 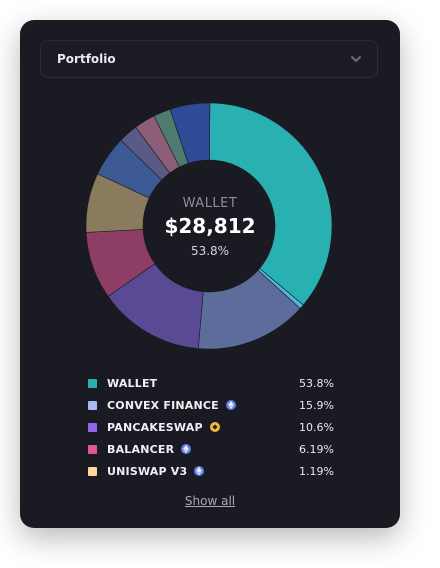 What do you see at coordinates (209, 59) in the screenshot?
I see `portfolio-dropdown: Portfolio` at bounding box center [209, 59].